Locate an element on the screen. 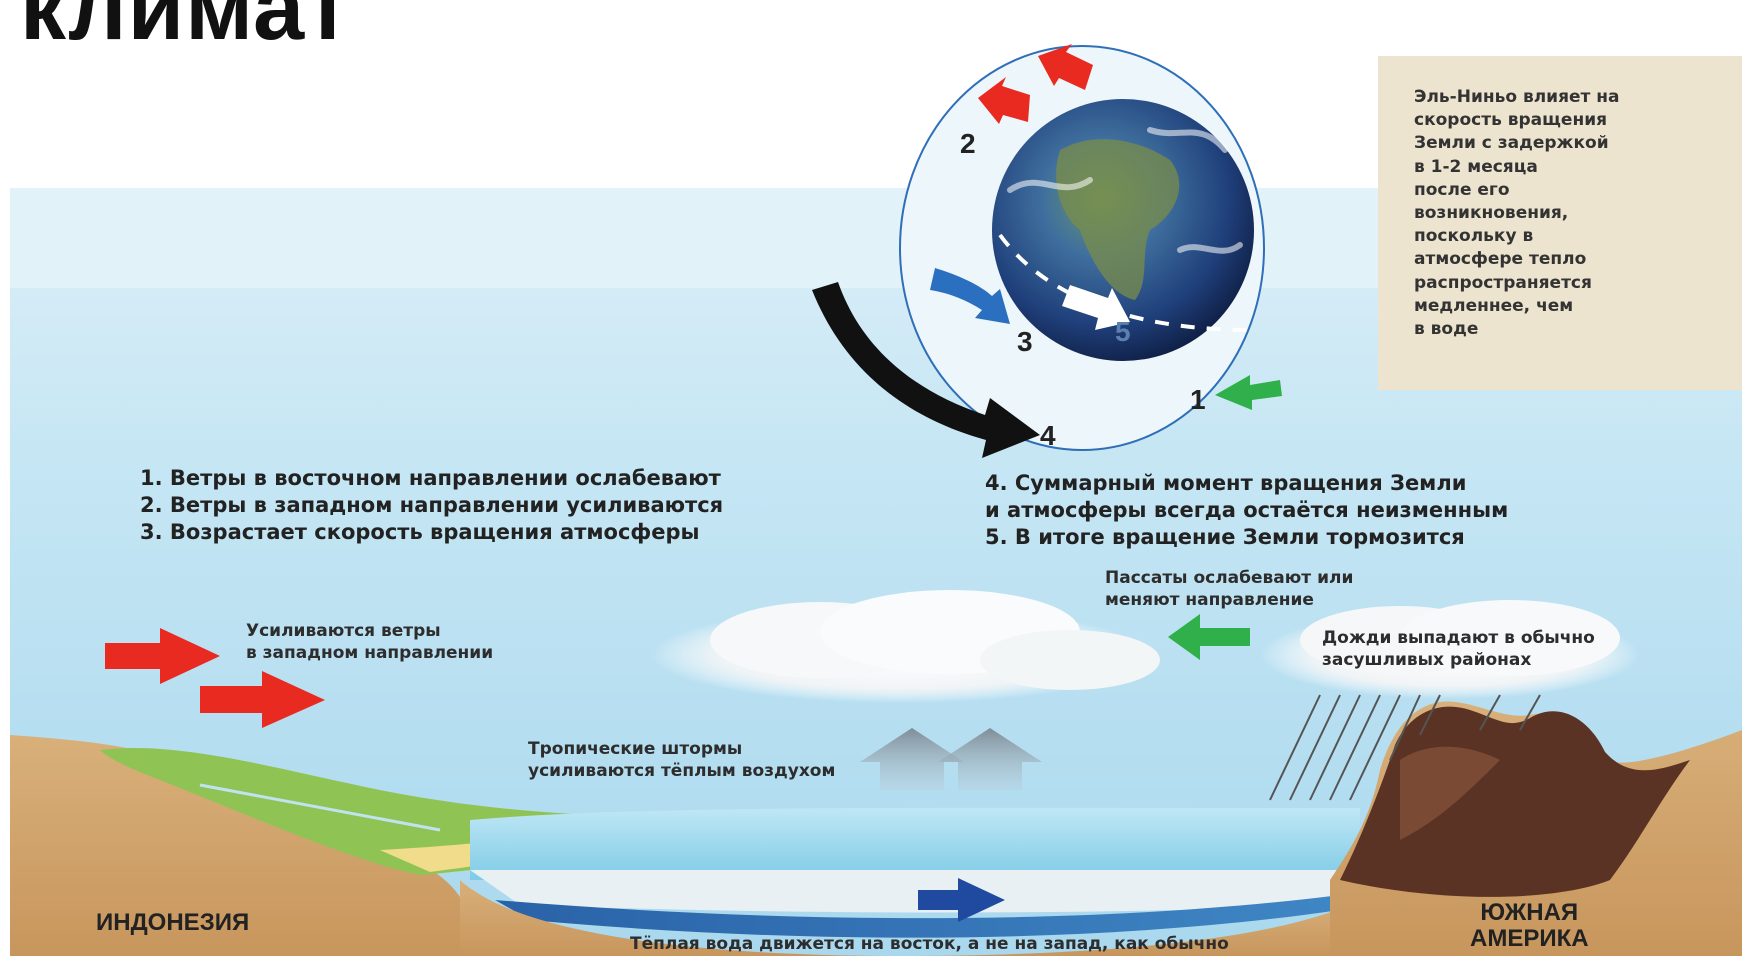  center-cloud is located at coordinates (905, 646).